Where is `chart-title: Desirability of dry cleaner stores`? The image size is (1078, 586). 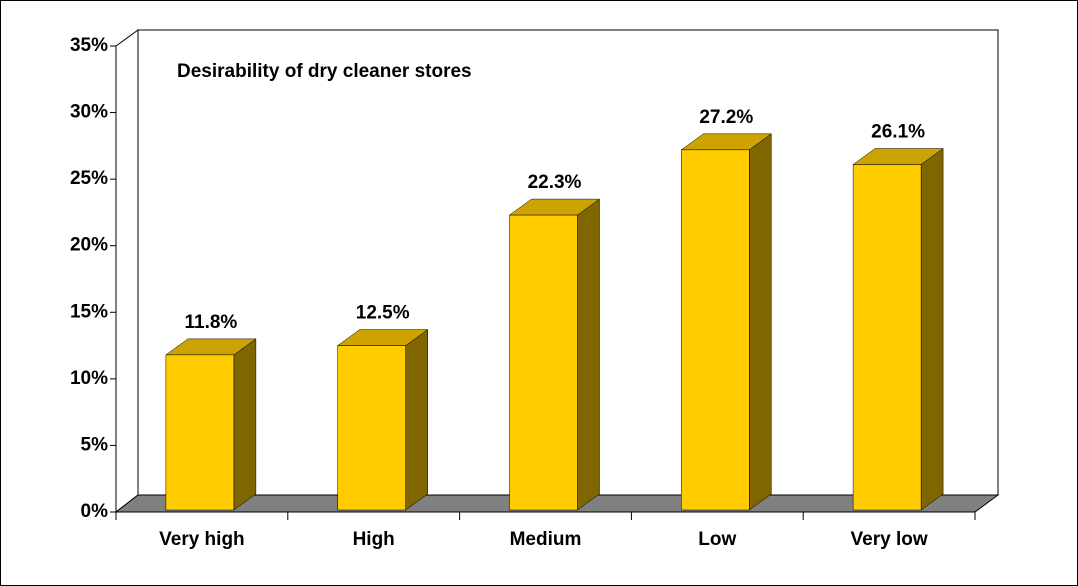 chart-title: Desirability of dry cleaner stores is located at coordinates (324, 71).